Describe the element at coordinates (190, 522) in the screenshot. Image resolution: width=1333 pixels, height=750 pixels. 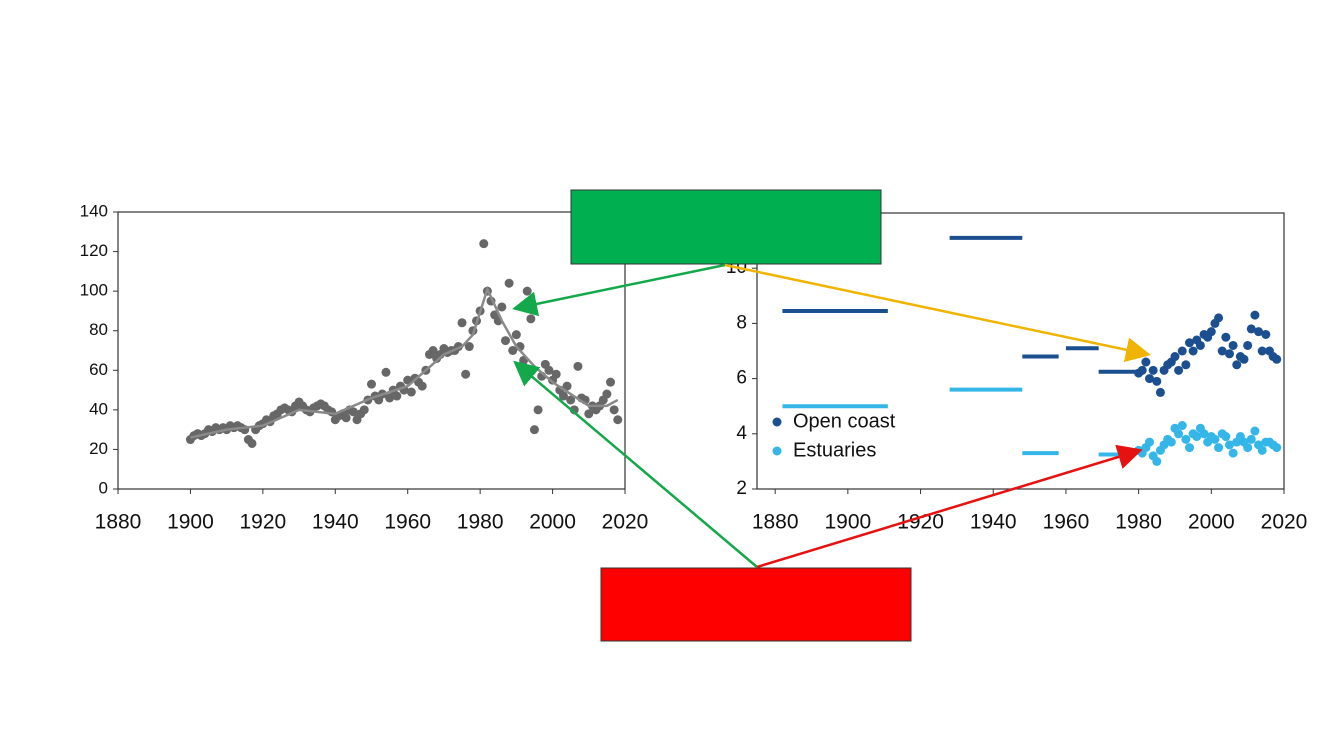
I see `x-tick-label: 1900` at that location.